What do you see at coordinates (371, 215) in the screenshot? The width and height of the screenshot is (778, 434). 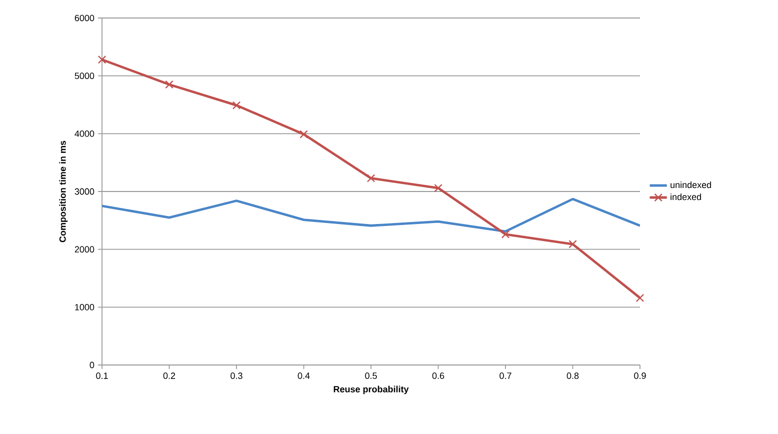 I see `line-series` at bounding box center [371, 215].